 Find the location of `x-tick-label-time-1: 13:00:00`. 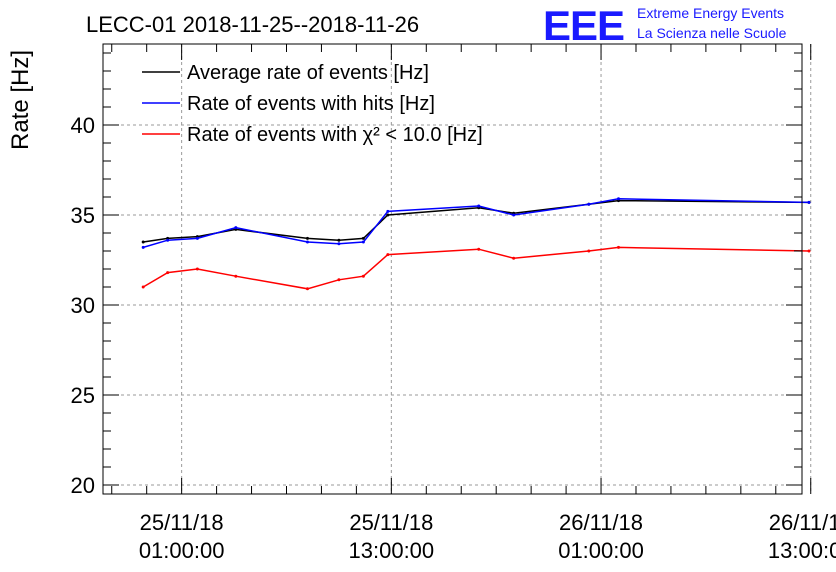

x-tick-label-time-1: 13:00:00 is located at coordinates (392, 550).